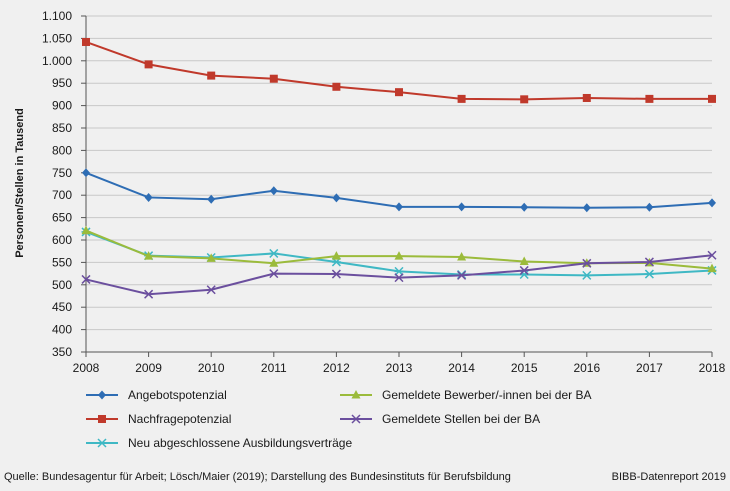  Describe the element at coordinates (62, 83) in the screenshot. I see `y-tick-label: 950` at that location.